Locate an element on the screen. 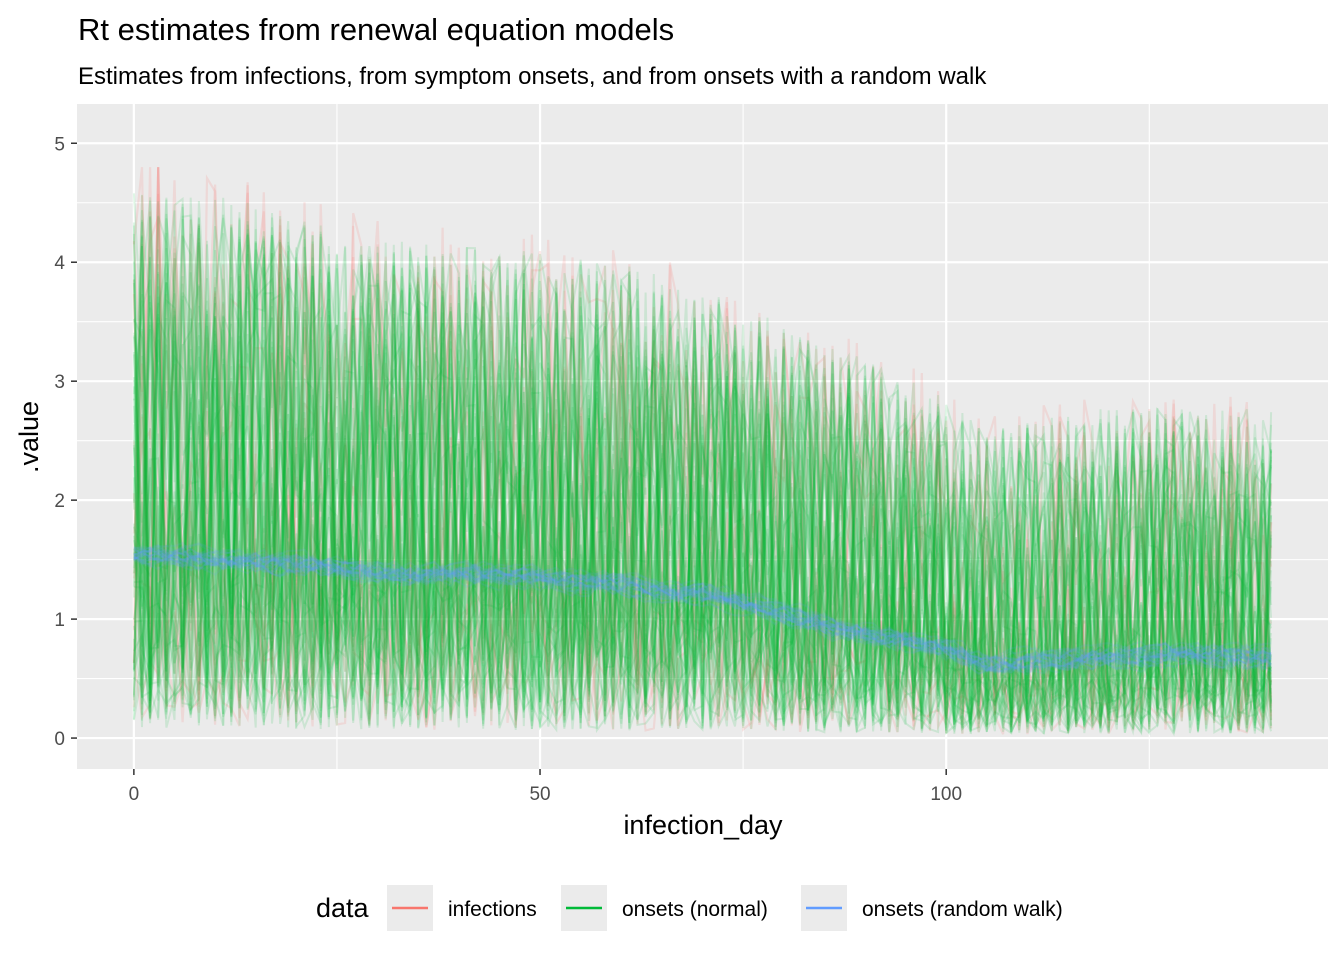 The width and height of the screenshot is (1344, 960). y-tick-label: 3 is located at coordinates (59, 382).